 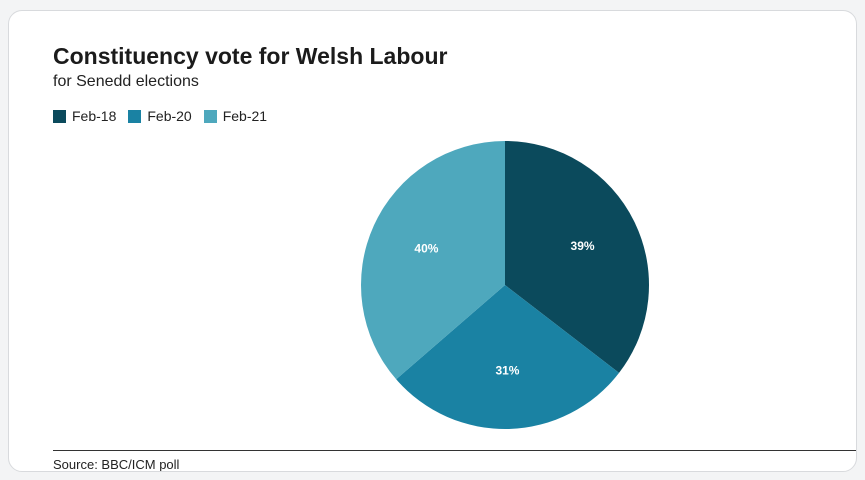 What do you see at coordinates (507, 371) in the screenshot?
I see `pie-label-feb-20: 31%` at bounding box center [507, 371].